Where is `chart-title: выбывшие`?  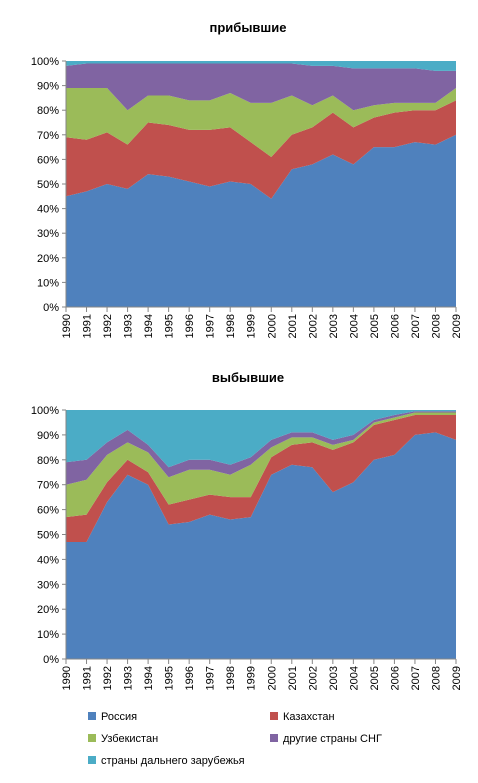 chart-title: выбывшие is located at coordinates (248, 377).